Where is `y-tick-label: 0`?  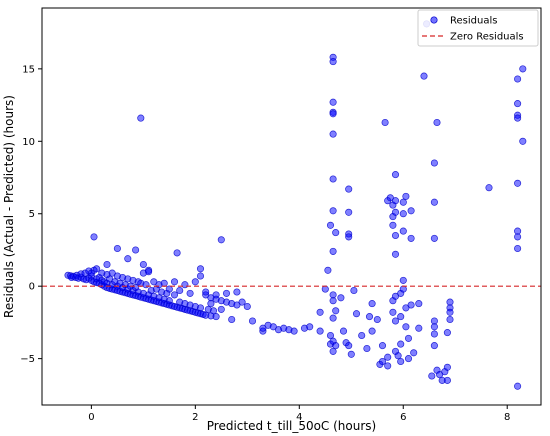
y-tick-label: 0 is located at coordinates (32, 287).